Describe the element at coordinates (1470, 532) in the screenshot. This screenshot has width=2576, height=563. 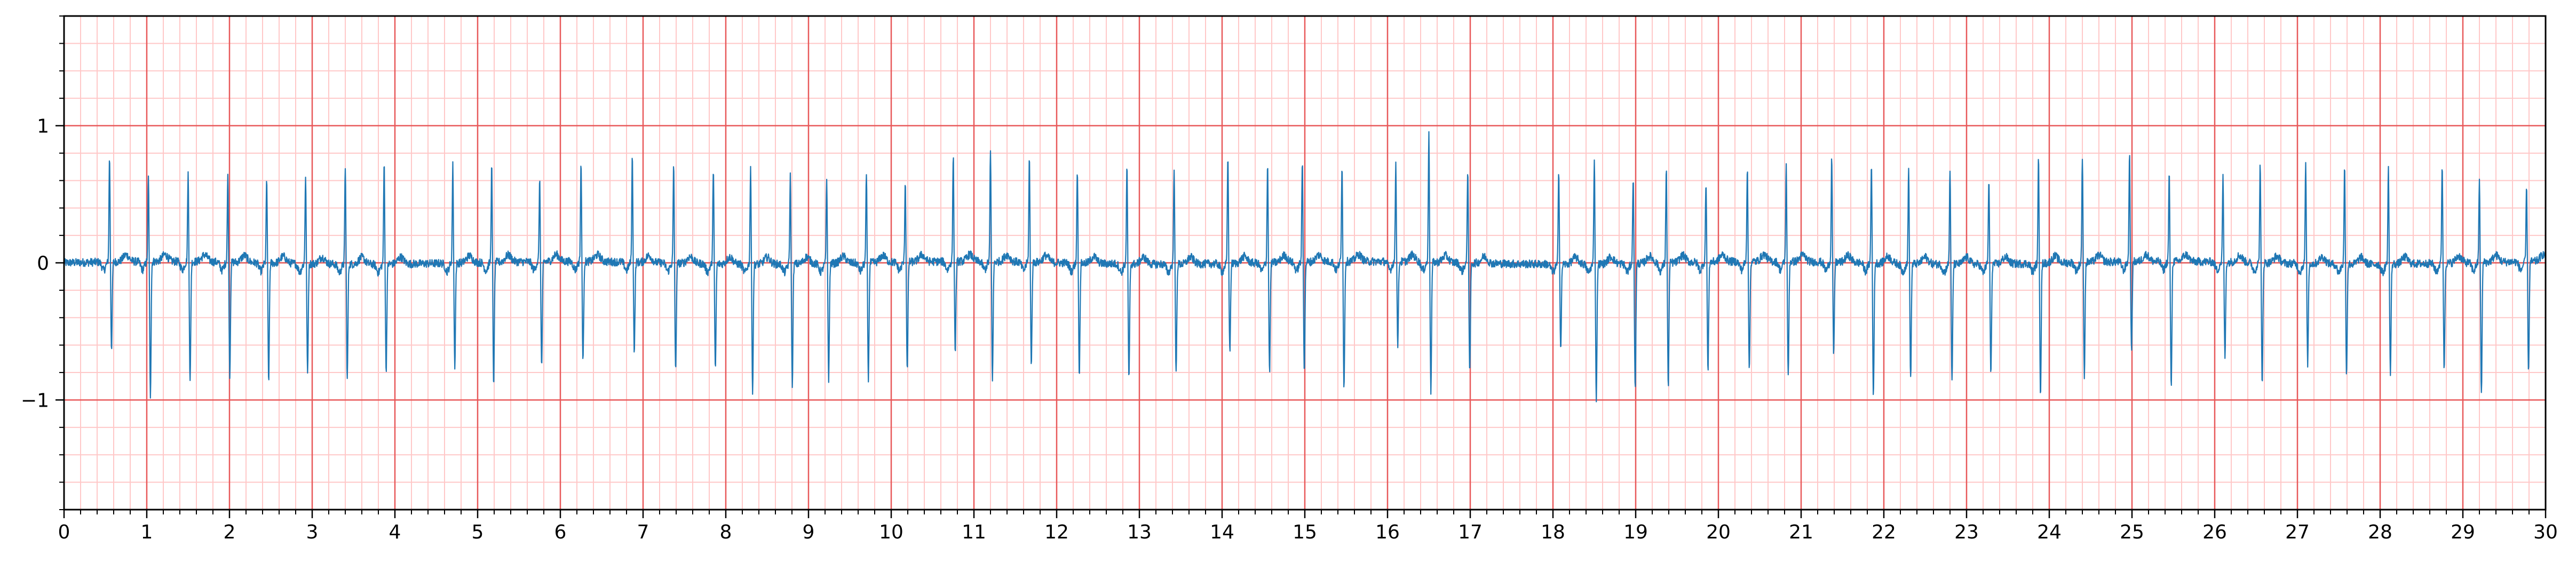
I see `x-tick-label: 17` at that location.